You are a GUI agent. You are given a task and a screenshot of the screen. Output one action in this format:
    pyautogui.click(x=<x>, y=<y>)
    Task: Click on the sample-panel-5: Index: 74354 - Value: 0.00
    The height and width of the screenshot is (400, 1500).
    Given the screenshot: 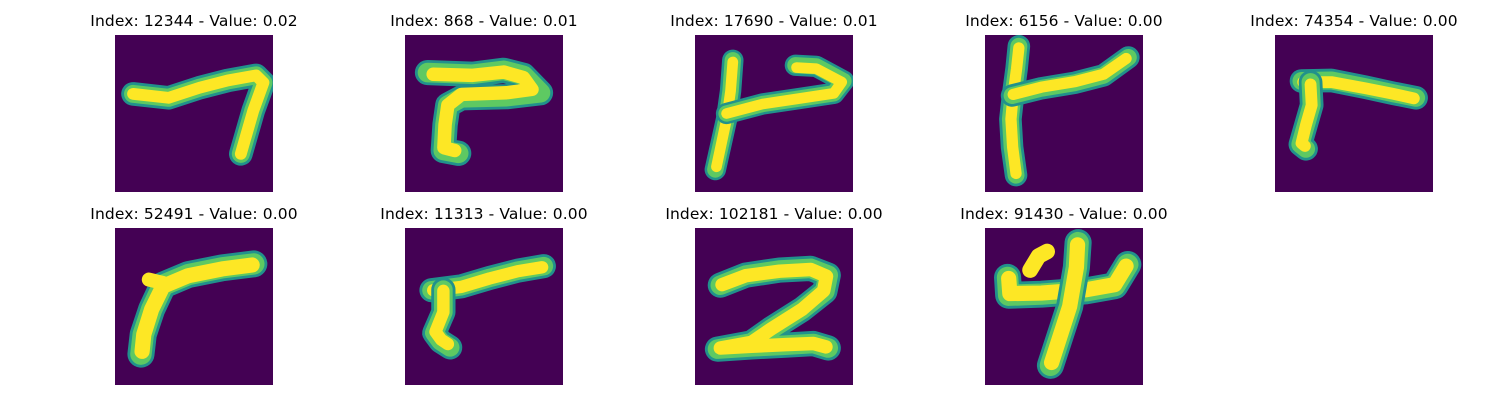 What is the action you would take?
    pyautogui.click(x=1354, y=95)
    